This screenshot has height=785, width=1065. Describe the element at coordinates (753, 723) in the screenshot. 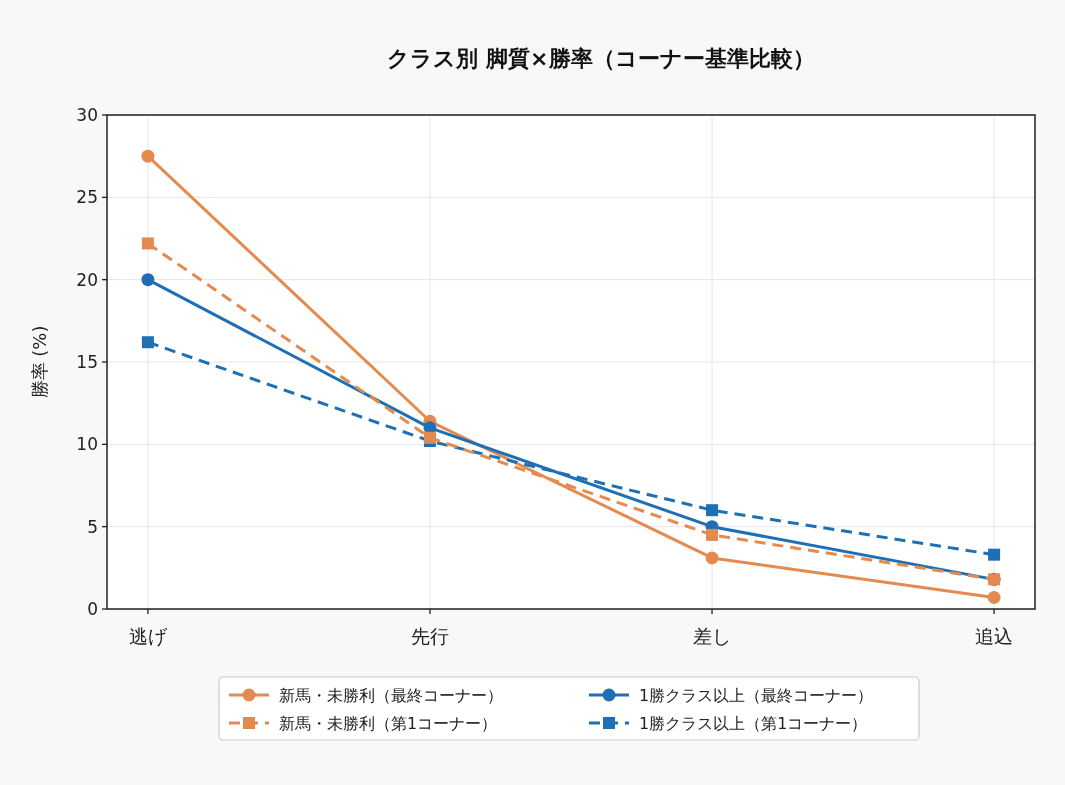

I see `legend-label: 1勝クラス以上（第1コーナー）` at that location.